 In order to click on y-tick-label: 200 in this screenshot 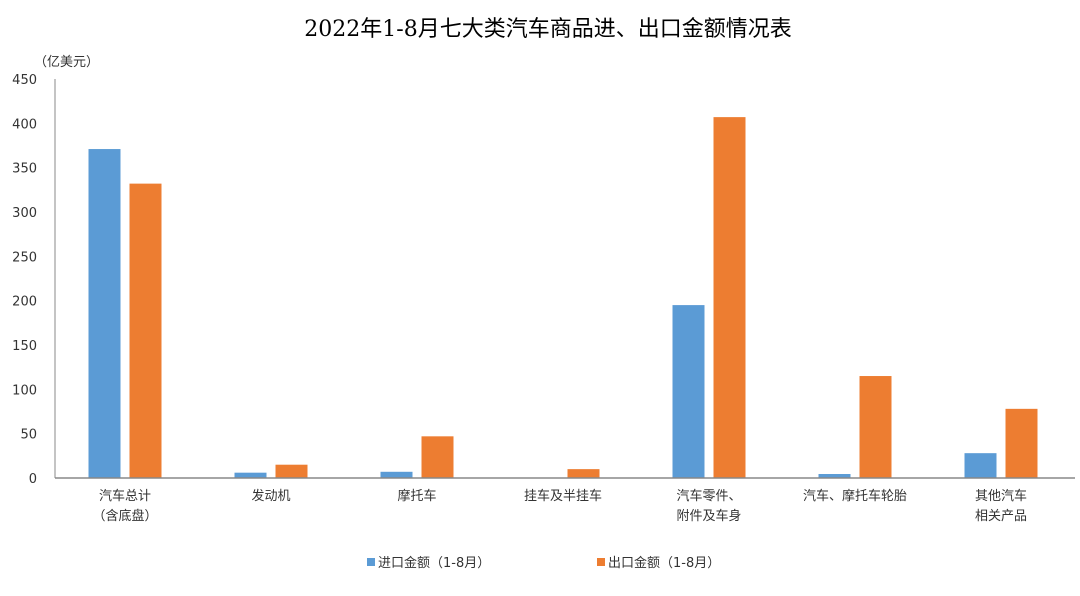, I will do `click(24, 302)`.